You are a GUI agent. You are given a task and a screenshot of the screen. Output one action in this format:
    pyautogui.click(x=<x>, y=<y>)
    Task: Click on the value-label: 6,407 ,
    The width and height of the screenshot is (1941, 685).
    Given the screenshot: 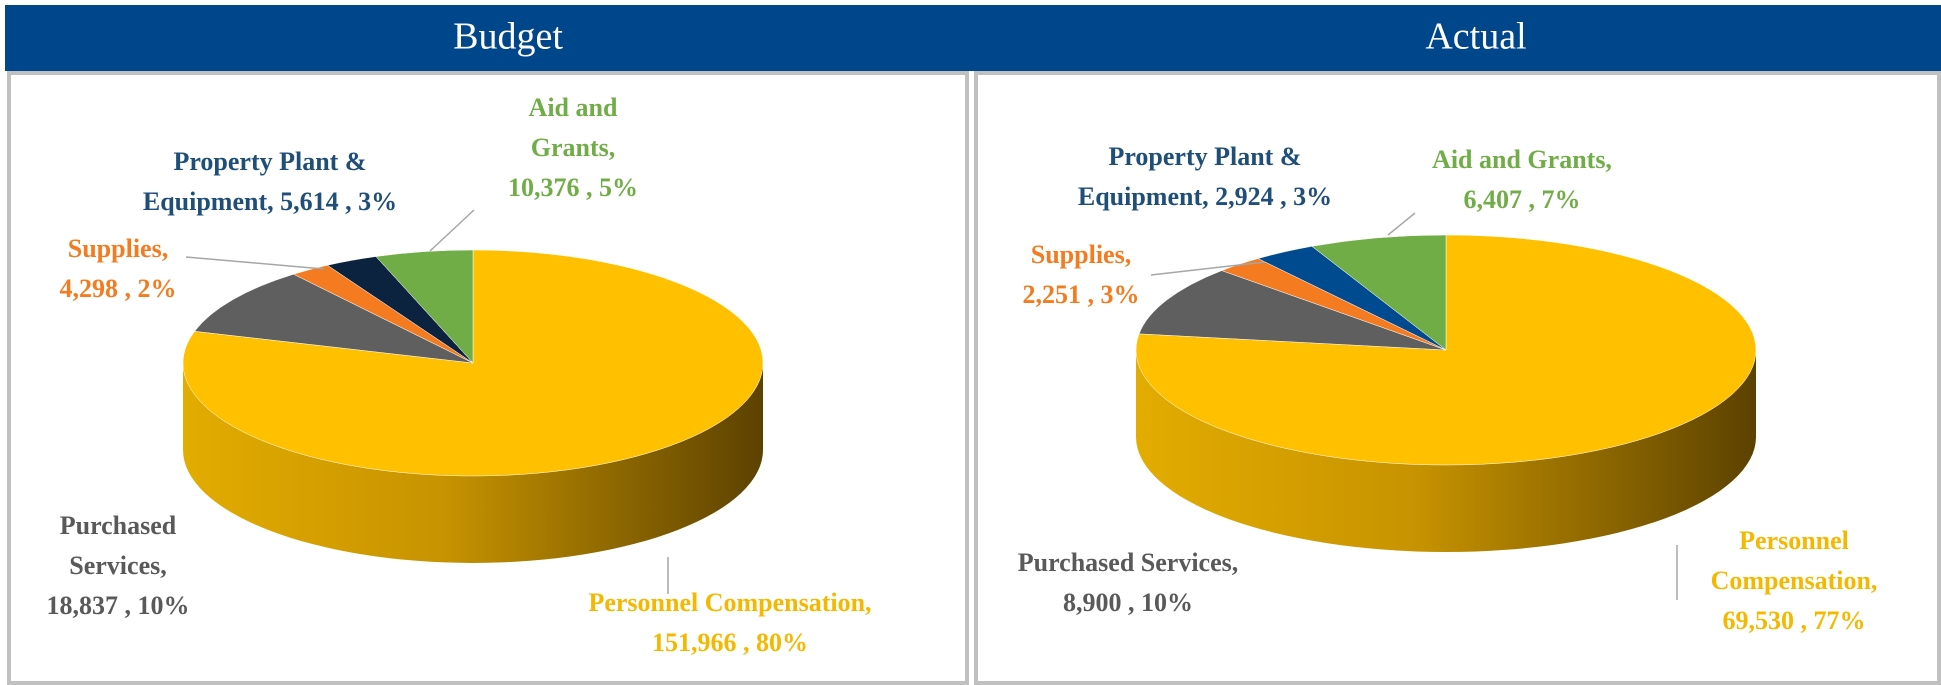 What is the action you would take?
    pyautogui.click(x=1499, y=199)
    